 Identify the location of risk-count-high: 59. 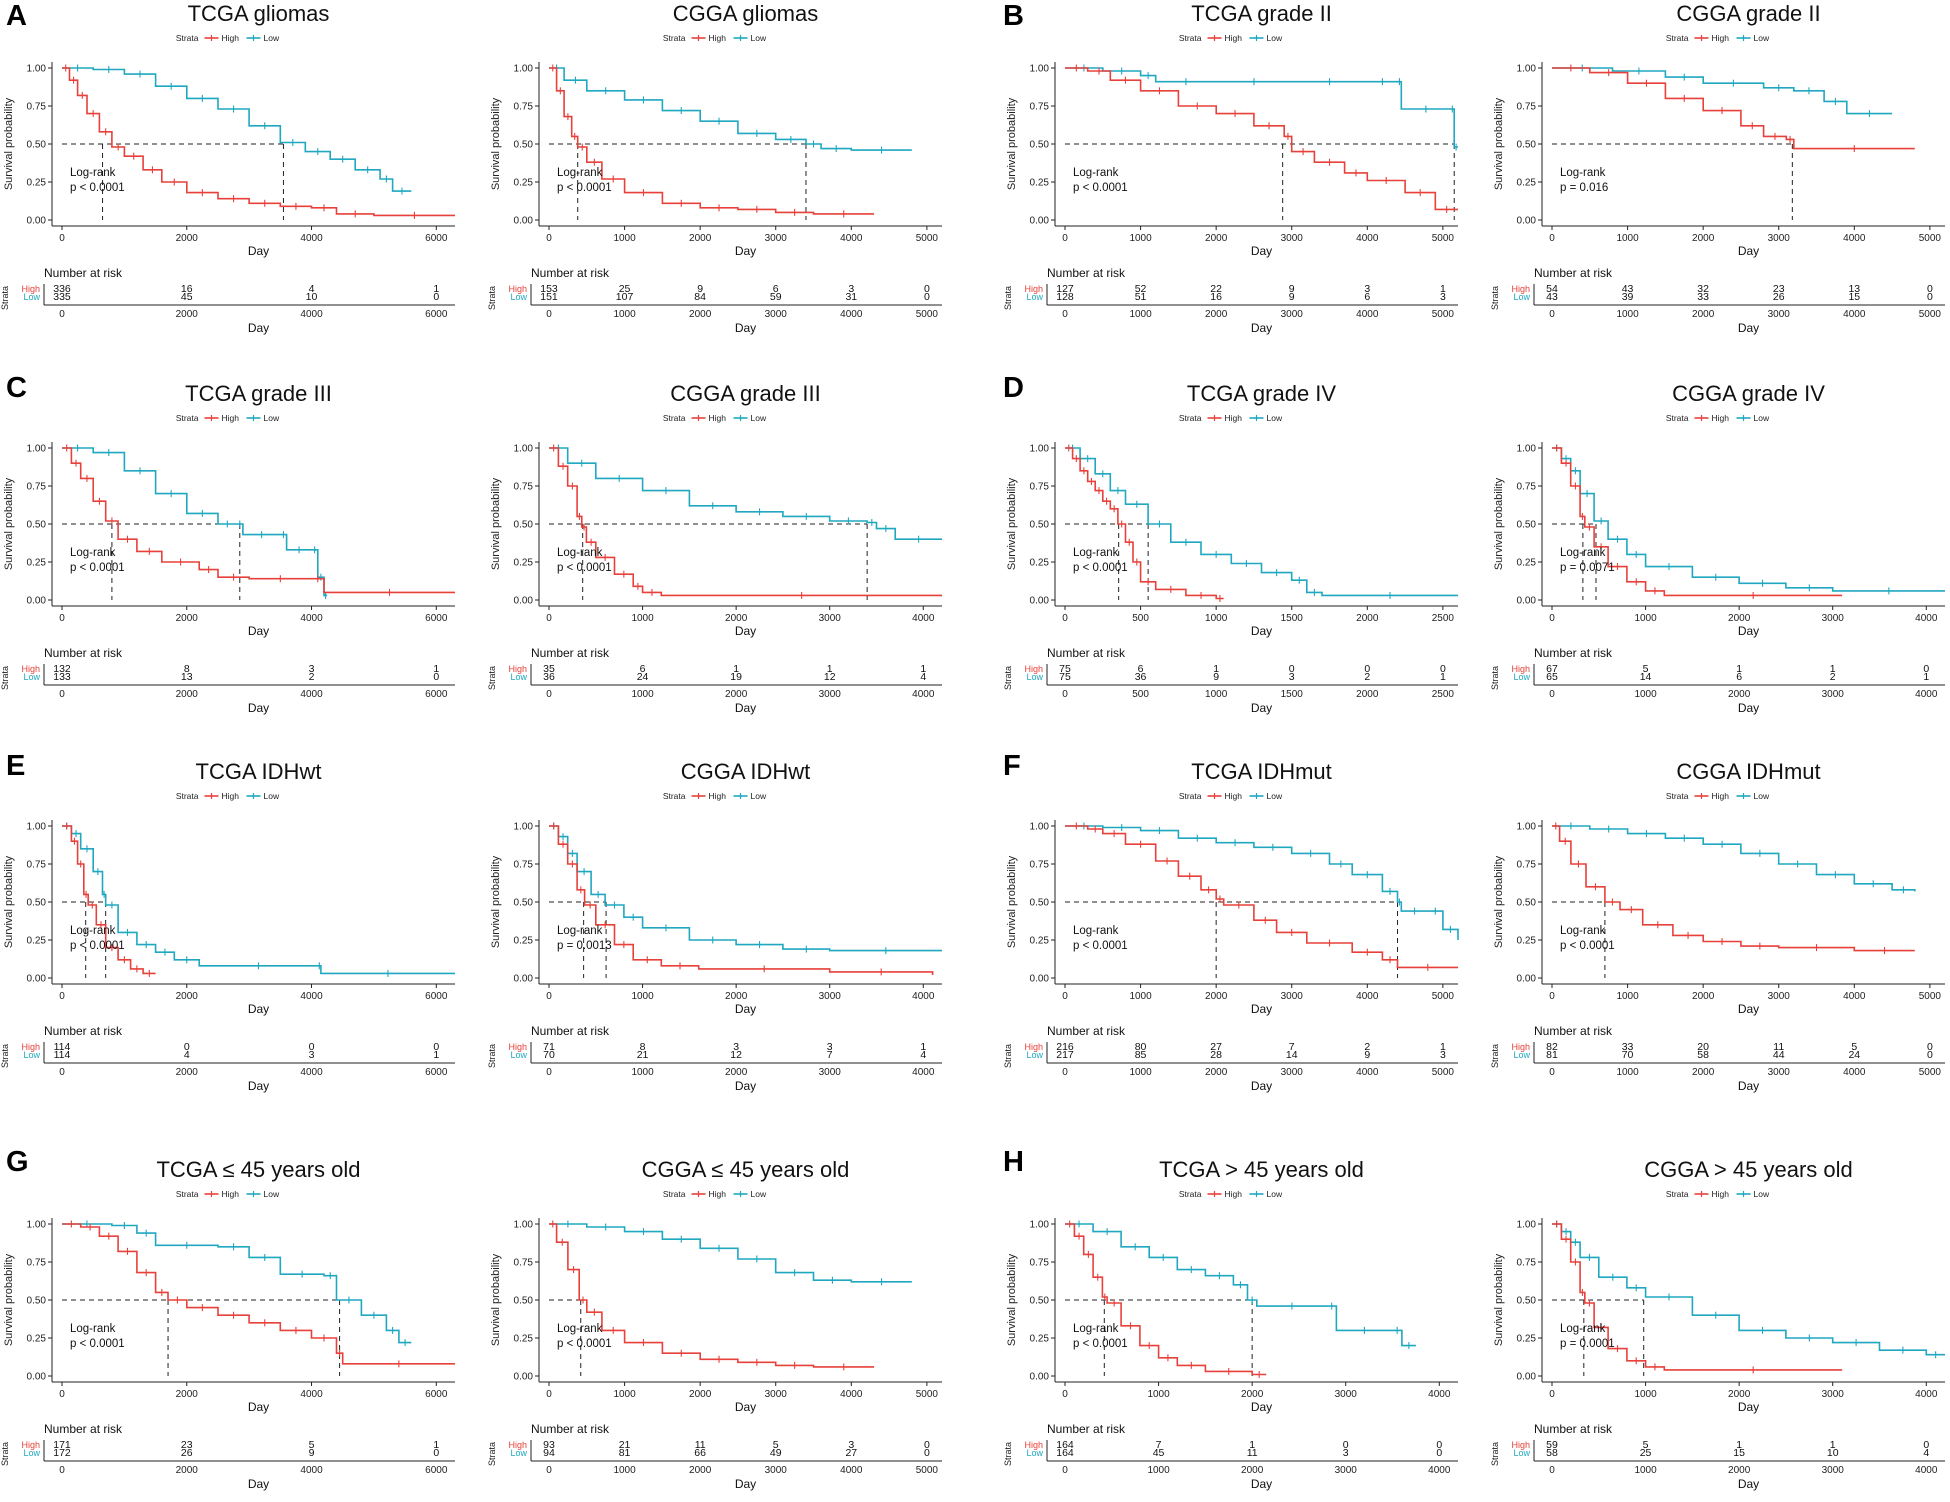
(1552, 1445).